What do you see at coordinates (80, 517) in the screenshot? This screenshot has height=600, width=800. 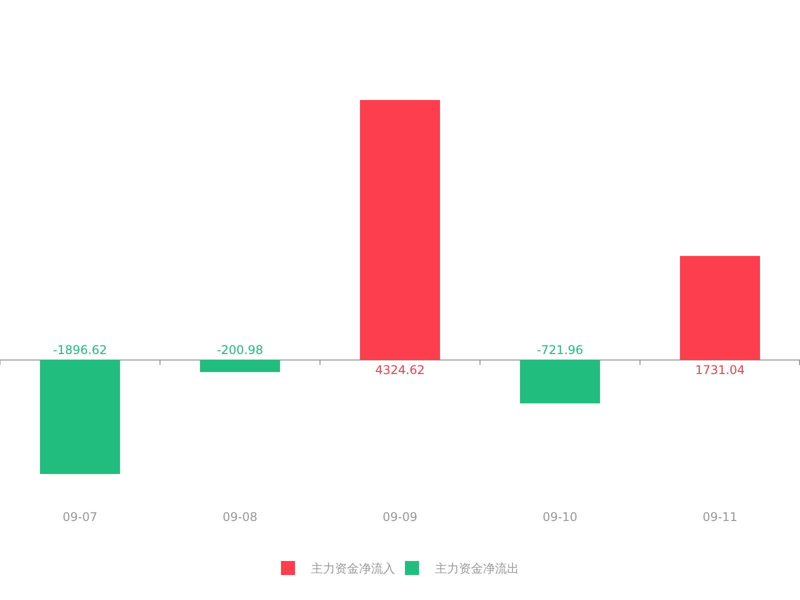 I see `x-tick-label: 09-07` at bounding box center [80, 517].